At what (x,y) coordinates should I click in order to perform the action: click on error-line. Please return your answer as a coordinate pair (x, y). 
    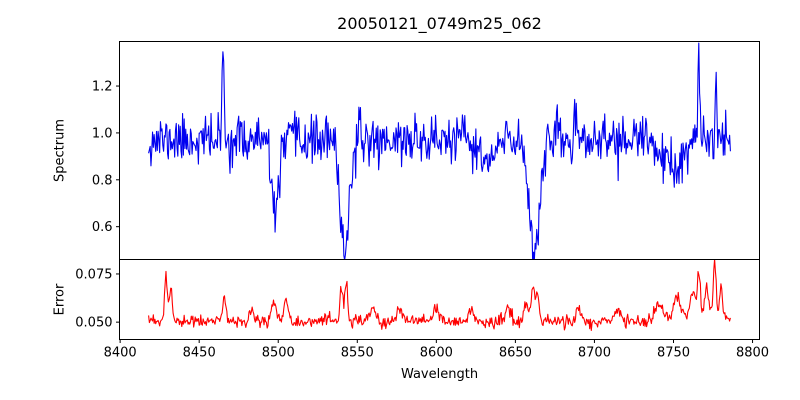
    Looking at the image, I should click on (439, 295).